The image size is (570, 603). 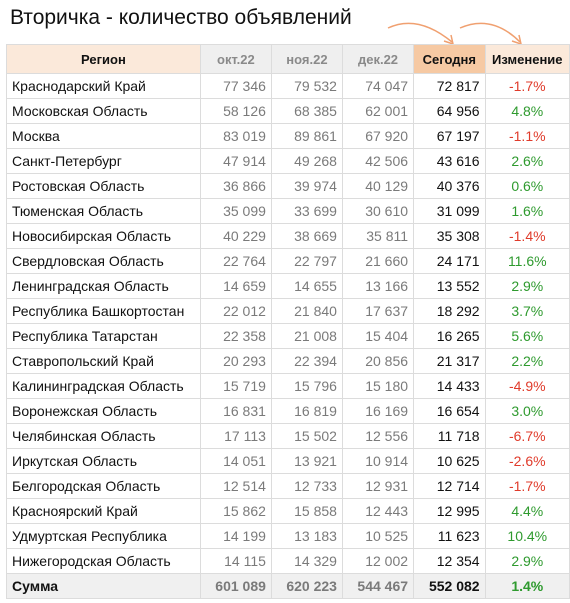 What do you see at coordinates (449, 311) in the screenshot?
I see `cell-today: 18 292` at bounding box center [449, 311].